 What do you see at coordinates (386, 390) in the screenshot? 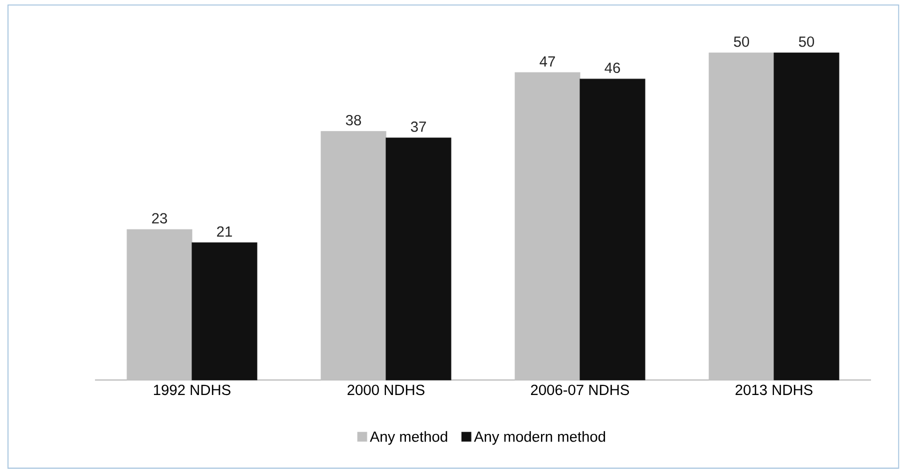
I see `x-tick-label: 2000 NDHS` at bounding box center [386, 390].